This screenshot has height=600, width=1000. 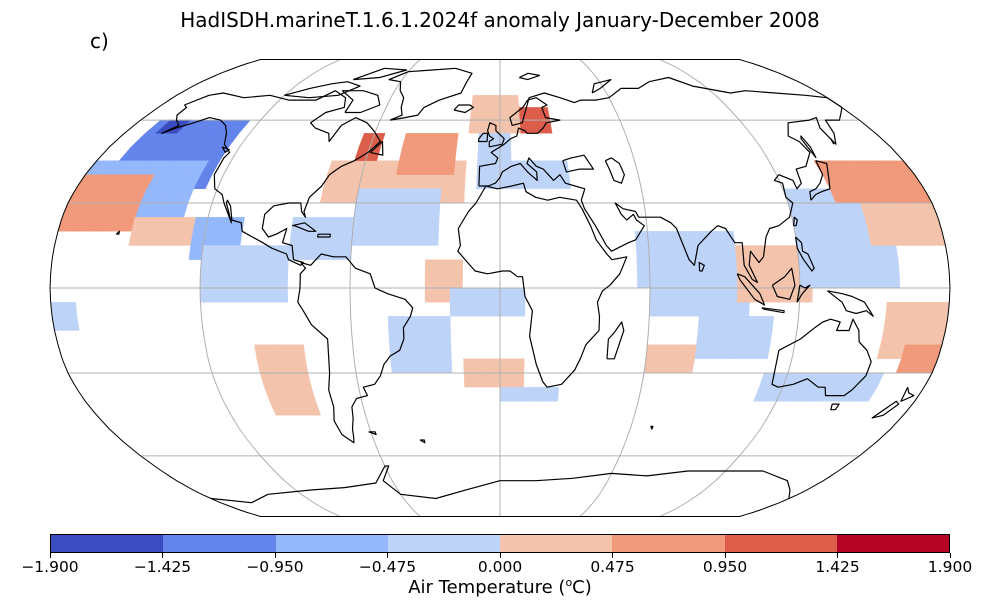 I want to click on coastline-caspian, so click(x=614, y=170).